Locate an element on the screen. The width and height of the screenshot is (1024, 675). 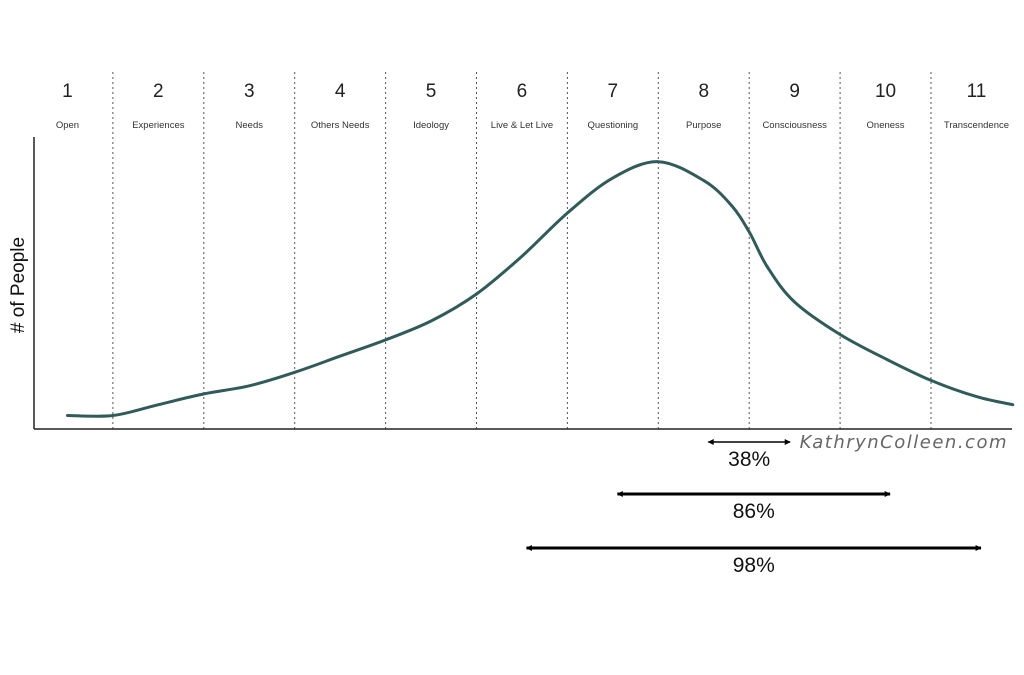
watermark: KathrynColleen.com is located at coordinates (904, 442).